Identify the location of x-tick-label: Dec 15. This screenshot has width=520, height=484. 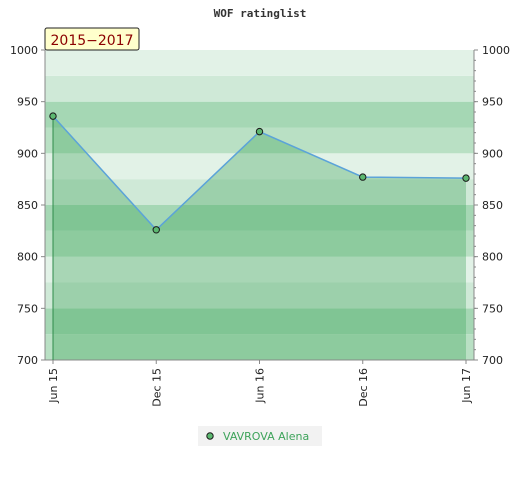
(156, 387).